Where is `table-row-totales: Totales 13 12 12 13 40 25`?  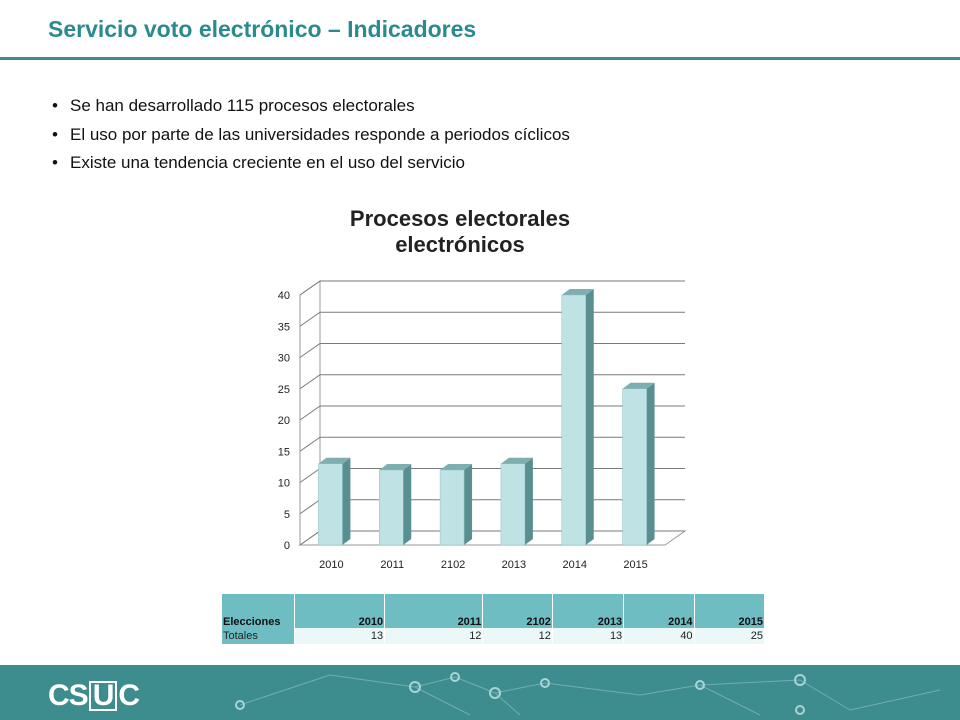
table-row-totales: Totales 13 12 12 13 40 25 is located at coordinates (494, 636).